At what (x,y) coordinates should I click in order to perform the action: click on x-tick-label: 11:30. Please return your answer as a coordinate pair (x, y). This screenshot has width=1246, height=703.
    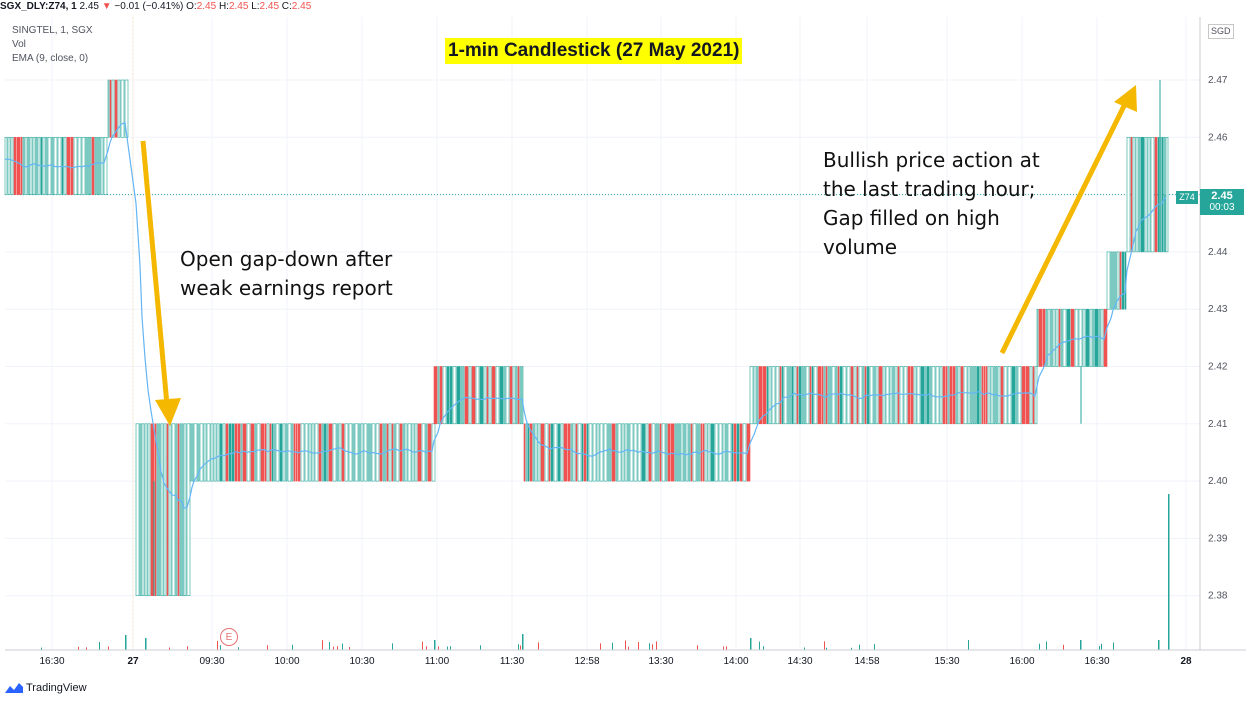
    Looking at the image, I should click on (512, 661).